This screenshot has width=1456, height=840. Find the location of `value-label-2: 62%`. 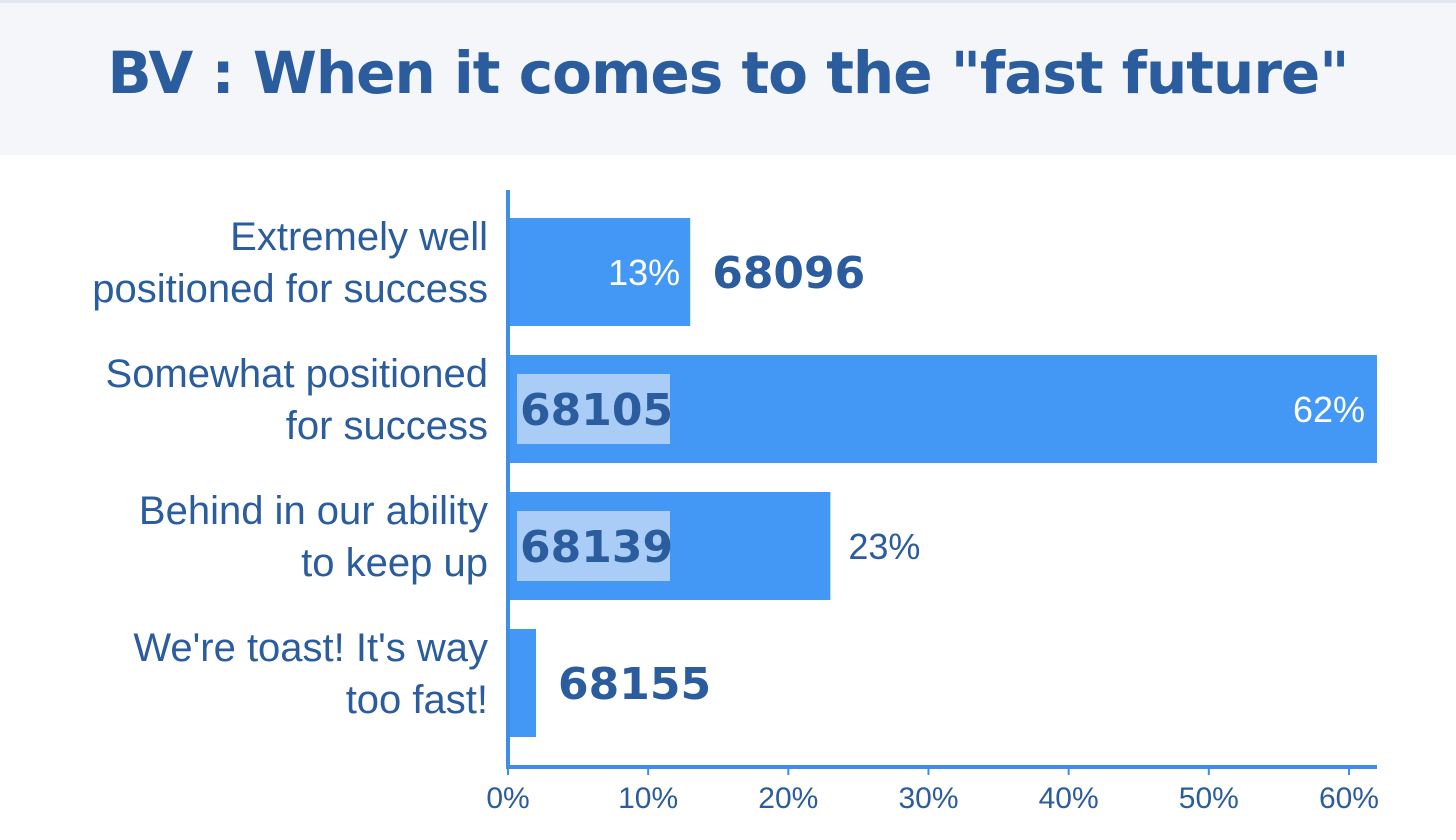

value-label-2: 62% is located at coordinates (1329, 409).